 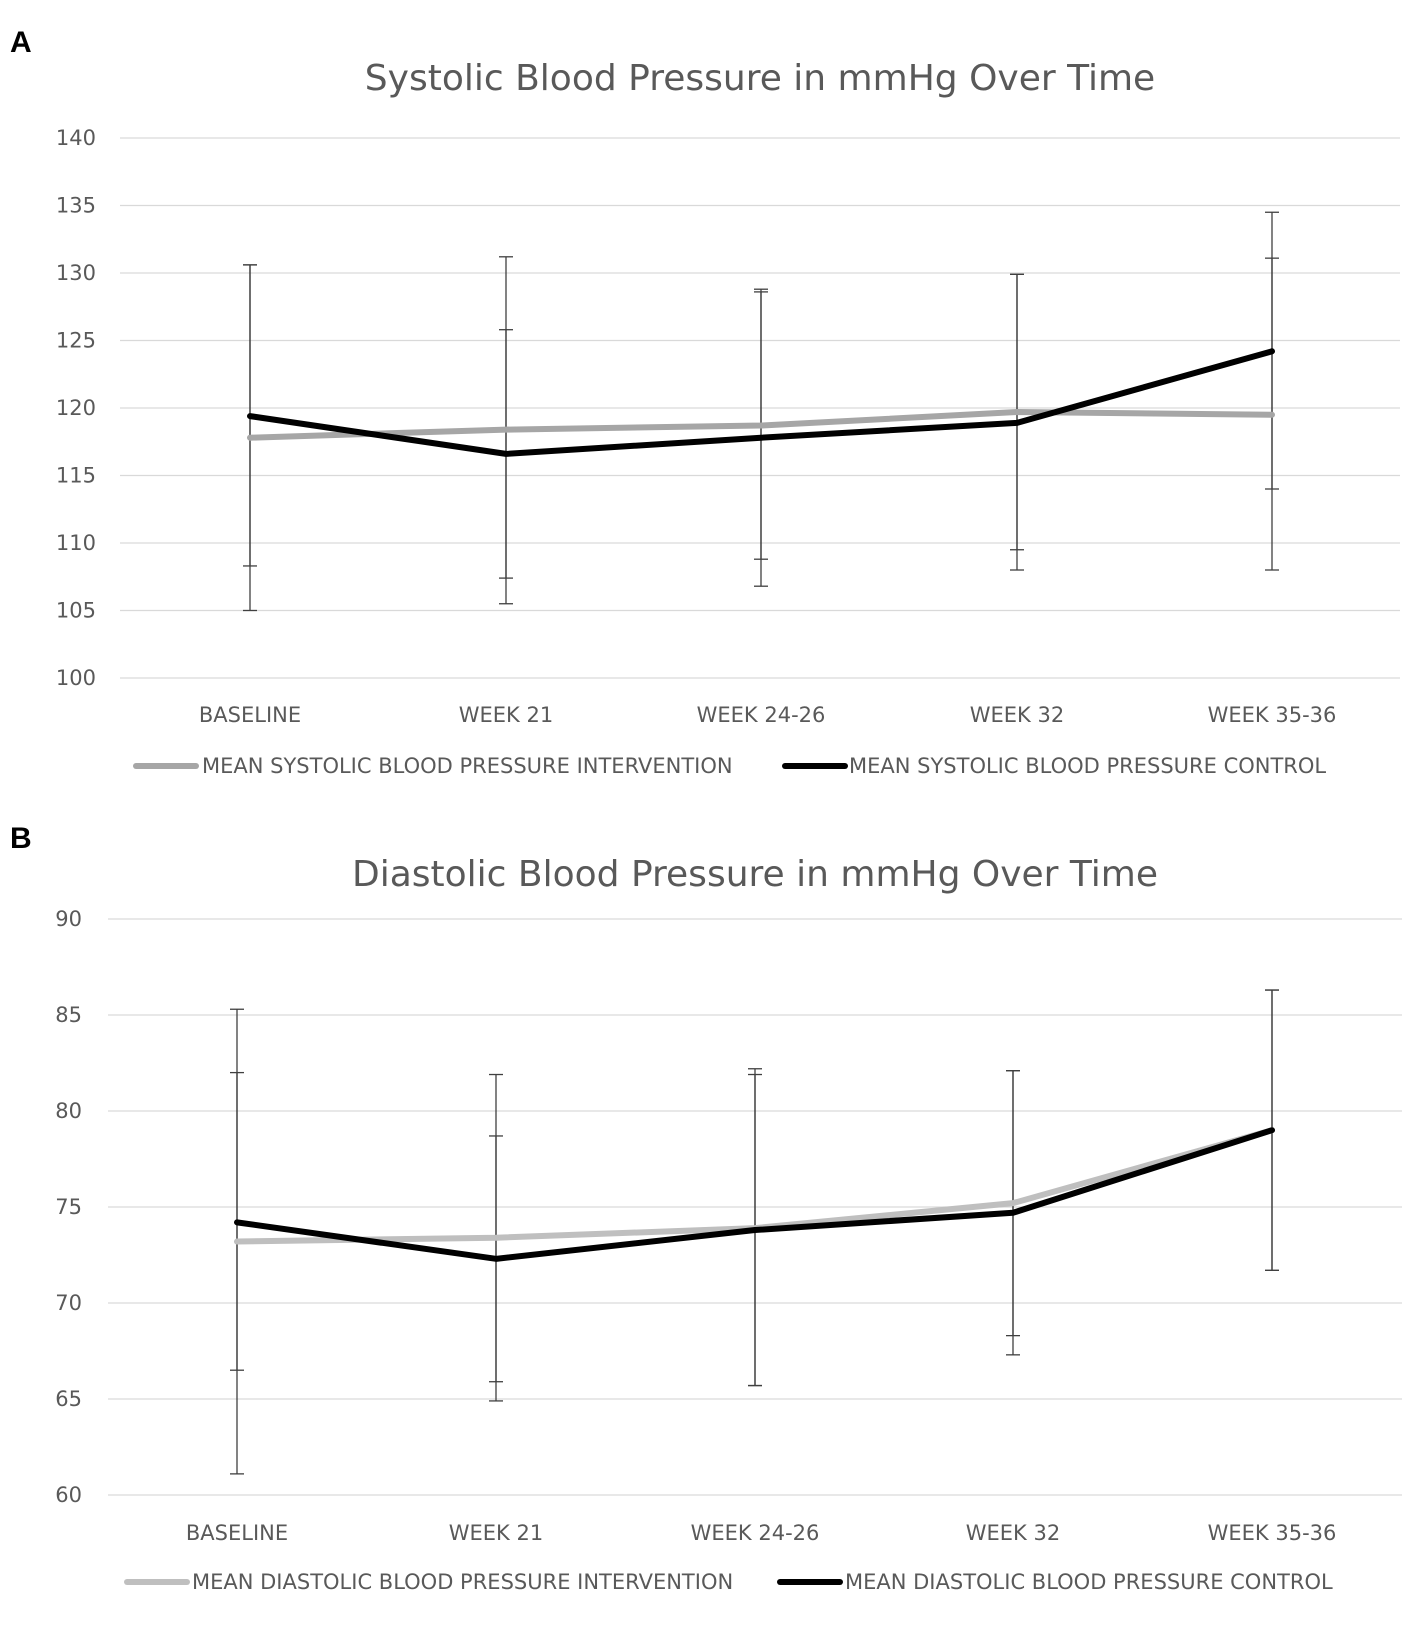 I want to click on y-tick-label: 85, so click(x=68, y=1015).